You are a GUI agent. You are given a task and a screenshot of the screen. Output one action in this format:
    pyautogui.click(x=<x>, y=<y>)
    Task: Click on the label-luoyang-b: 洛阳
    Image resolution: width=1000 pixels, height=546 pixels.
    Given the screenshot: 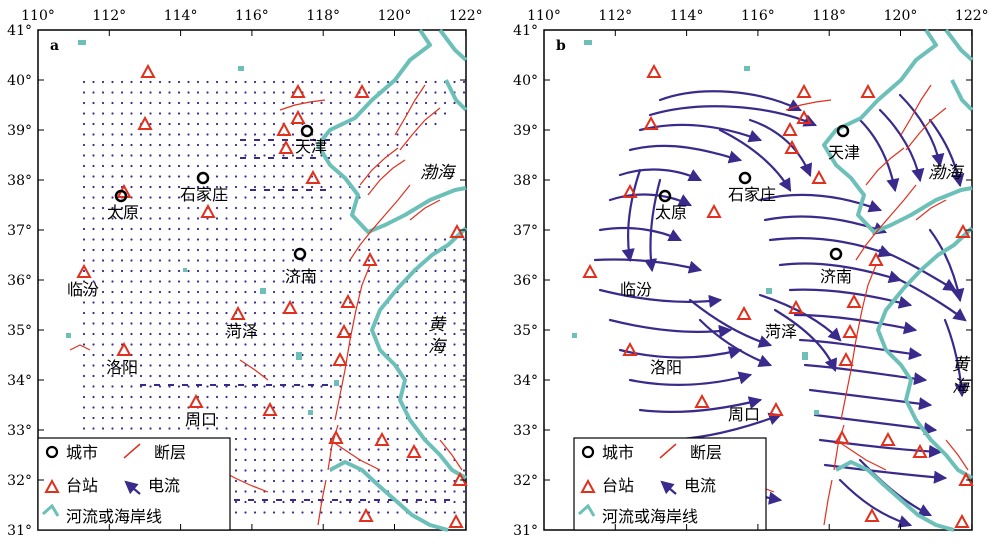 What is the action you would take?
    pyautogui.click(x=666, y=367)
    